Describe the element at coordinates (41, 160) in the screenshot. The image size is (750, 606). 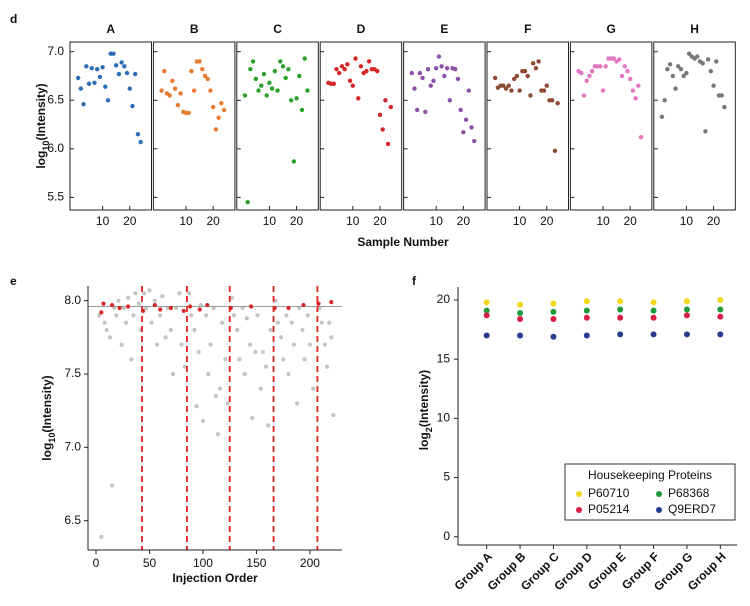
I see `y-axis-label-part: log` at that location.